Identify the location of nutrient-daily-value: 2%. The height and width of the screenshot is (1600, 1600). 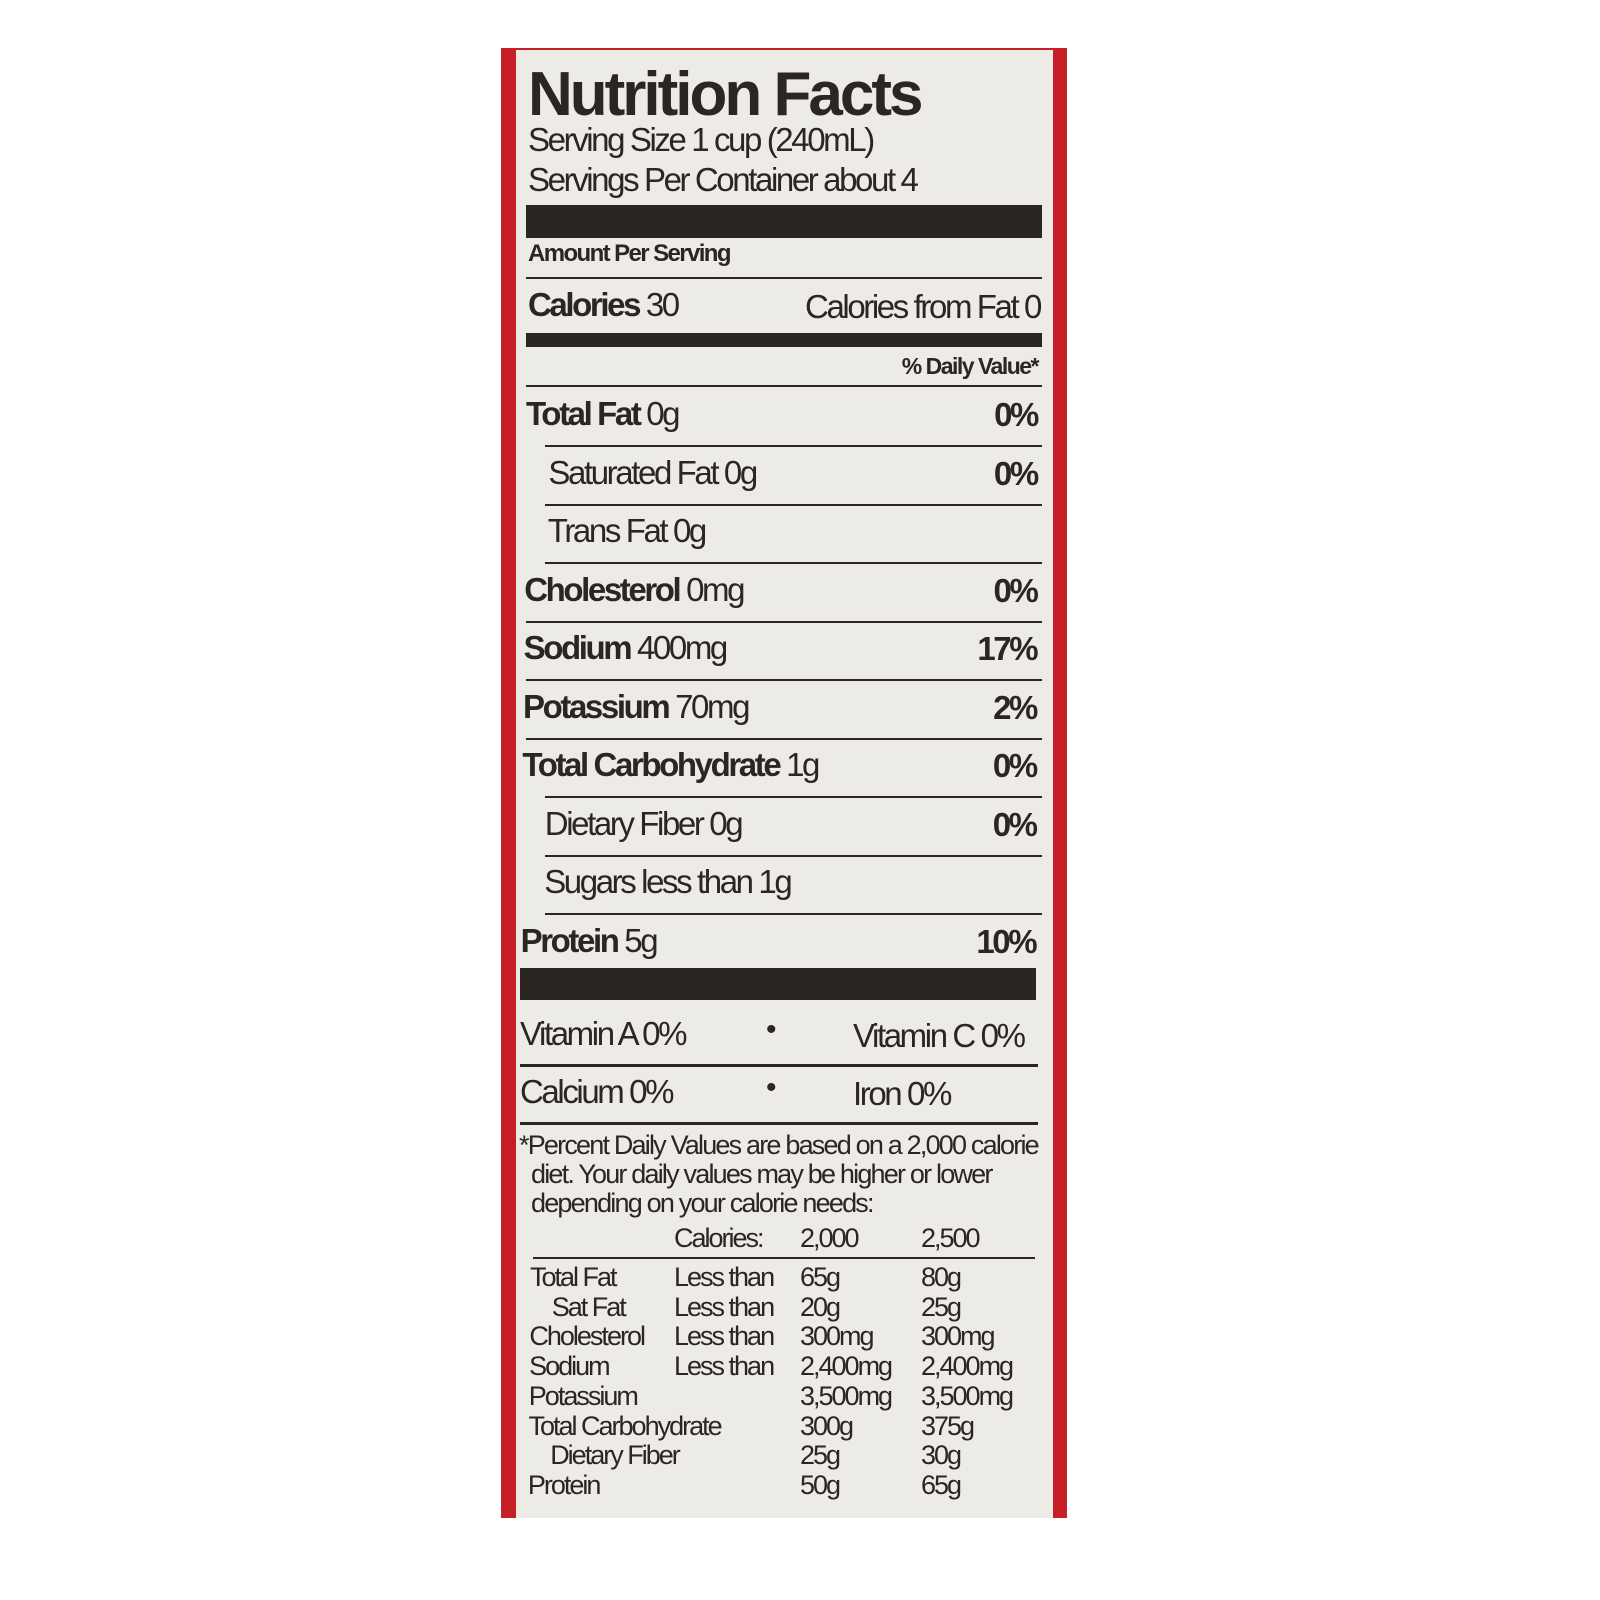
(1015, 707).